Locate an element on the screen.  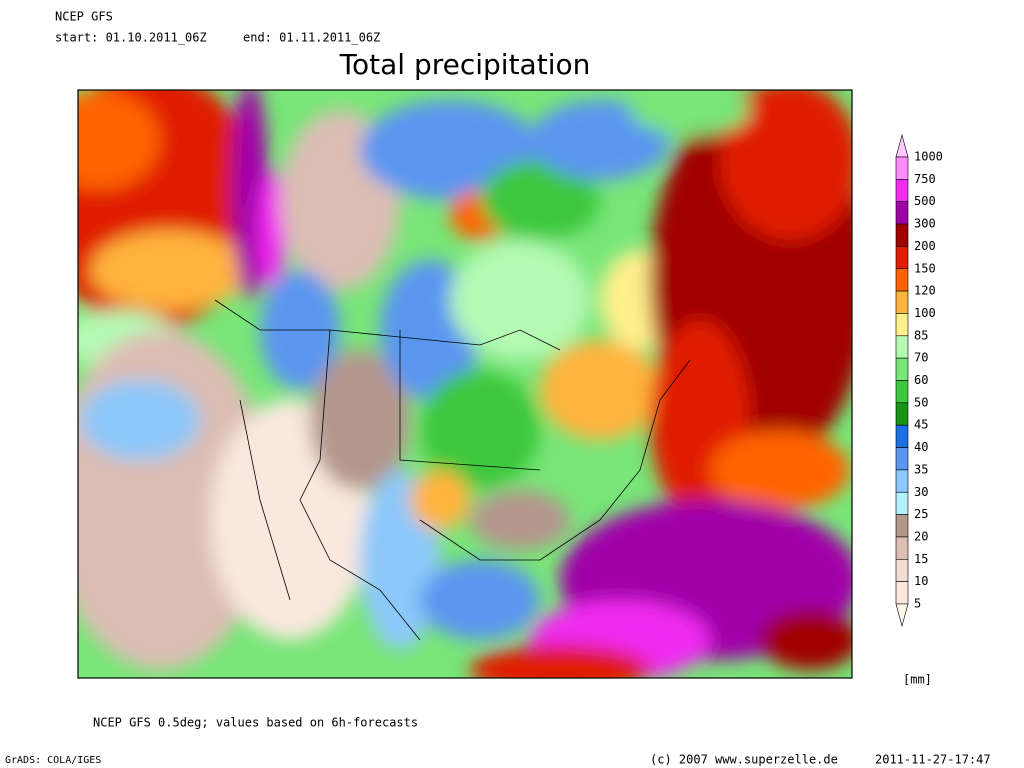
copyright: (c) 2007 www.superzelle.de is located at coordinates (744, 760).